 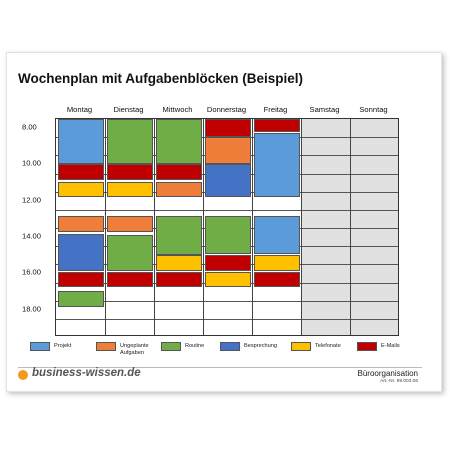 I want to click on article-number: Art.-Nr. 99.003.06, so click(x=399, y=381).